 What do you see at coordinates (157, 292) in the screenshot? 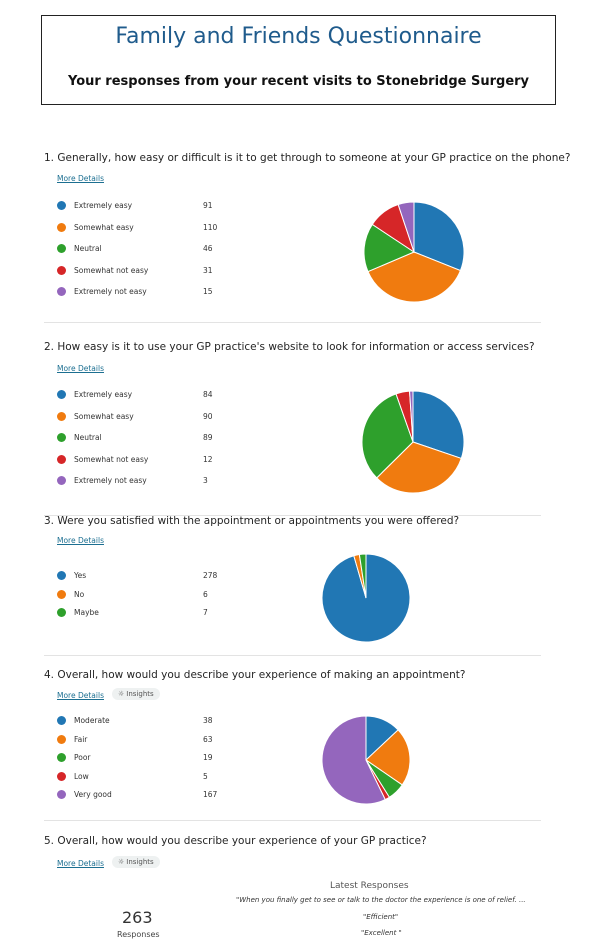
I see `legend-item: Extremely not easy 15` at bounding box center [157, 292].